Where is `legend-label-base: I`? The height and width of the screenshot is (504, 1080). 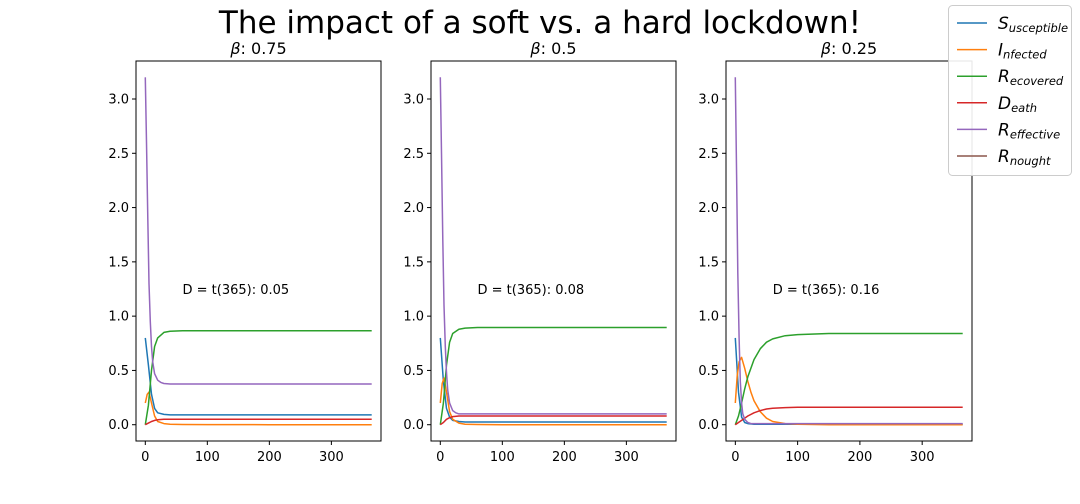
legend-label-base: I is located at coordinates (1000, 51).